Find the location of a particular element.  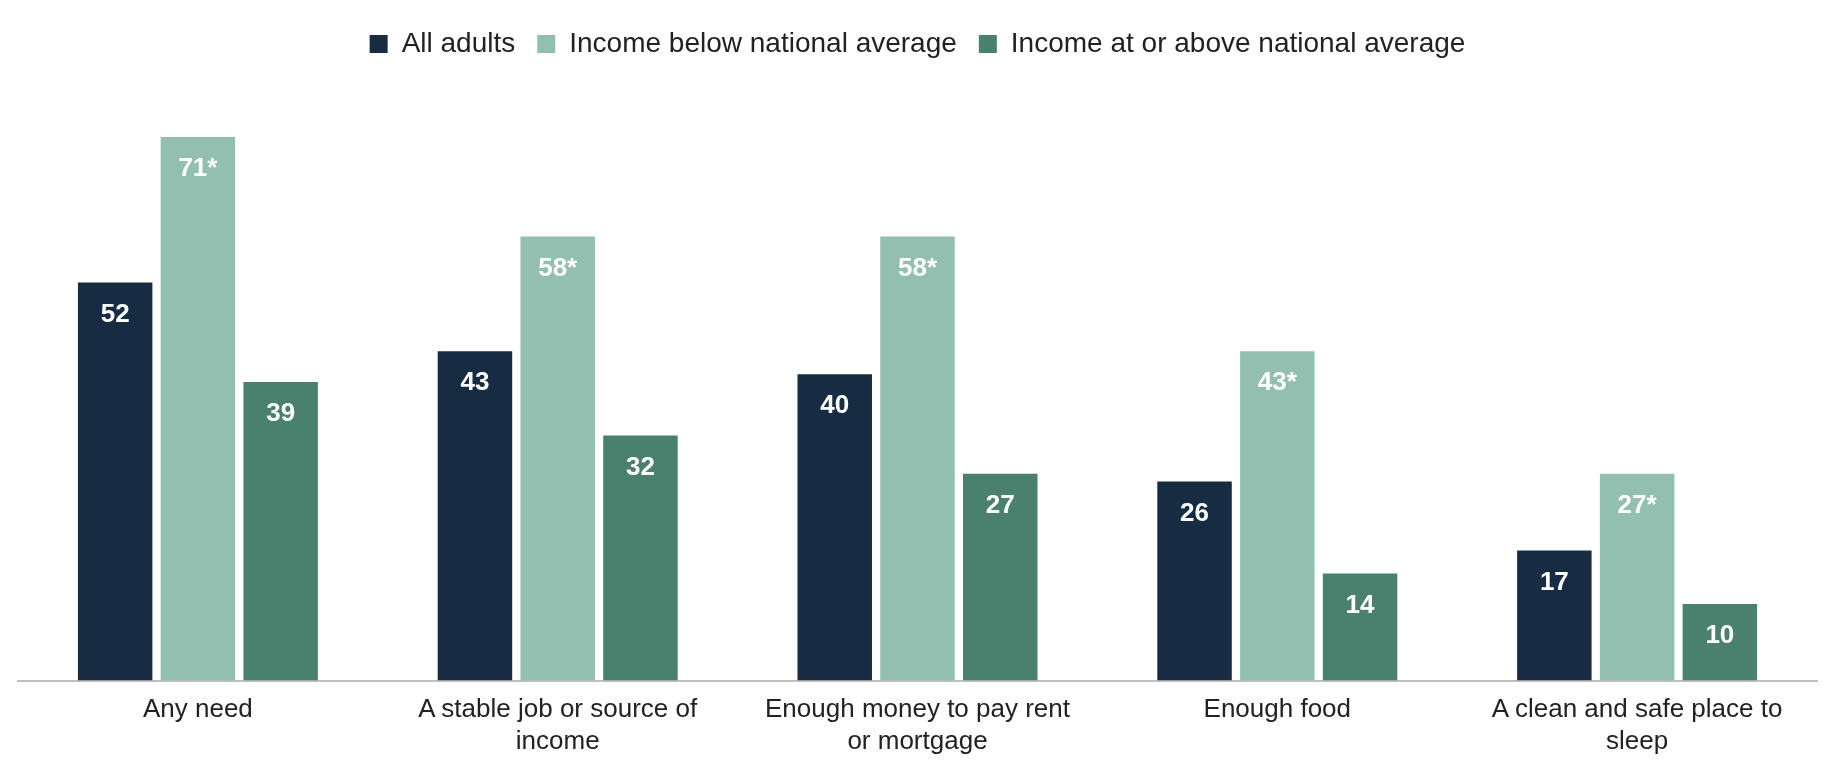

x-tick-label: Enough money to pay rent or mortgage is located at coordinates (918, 724).